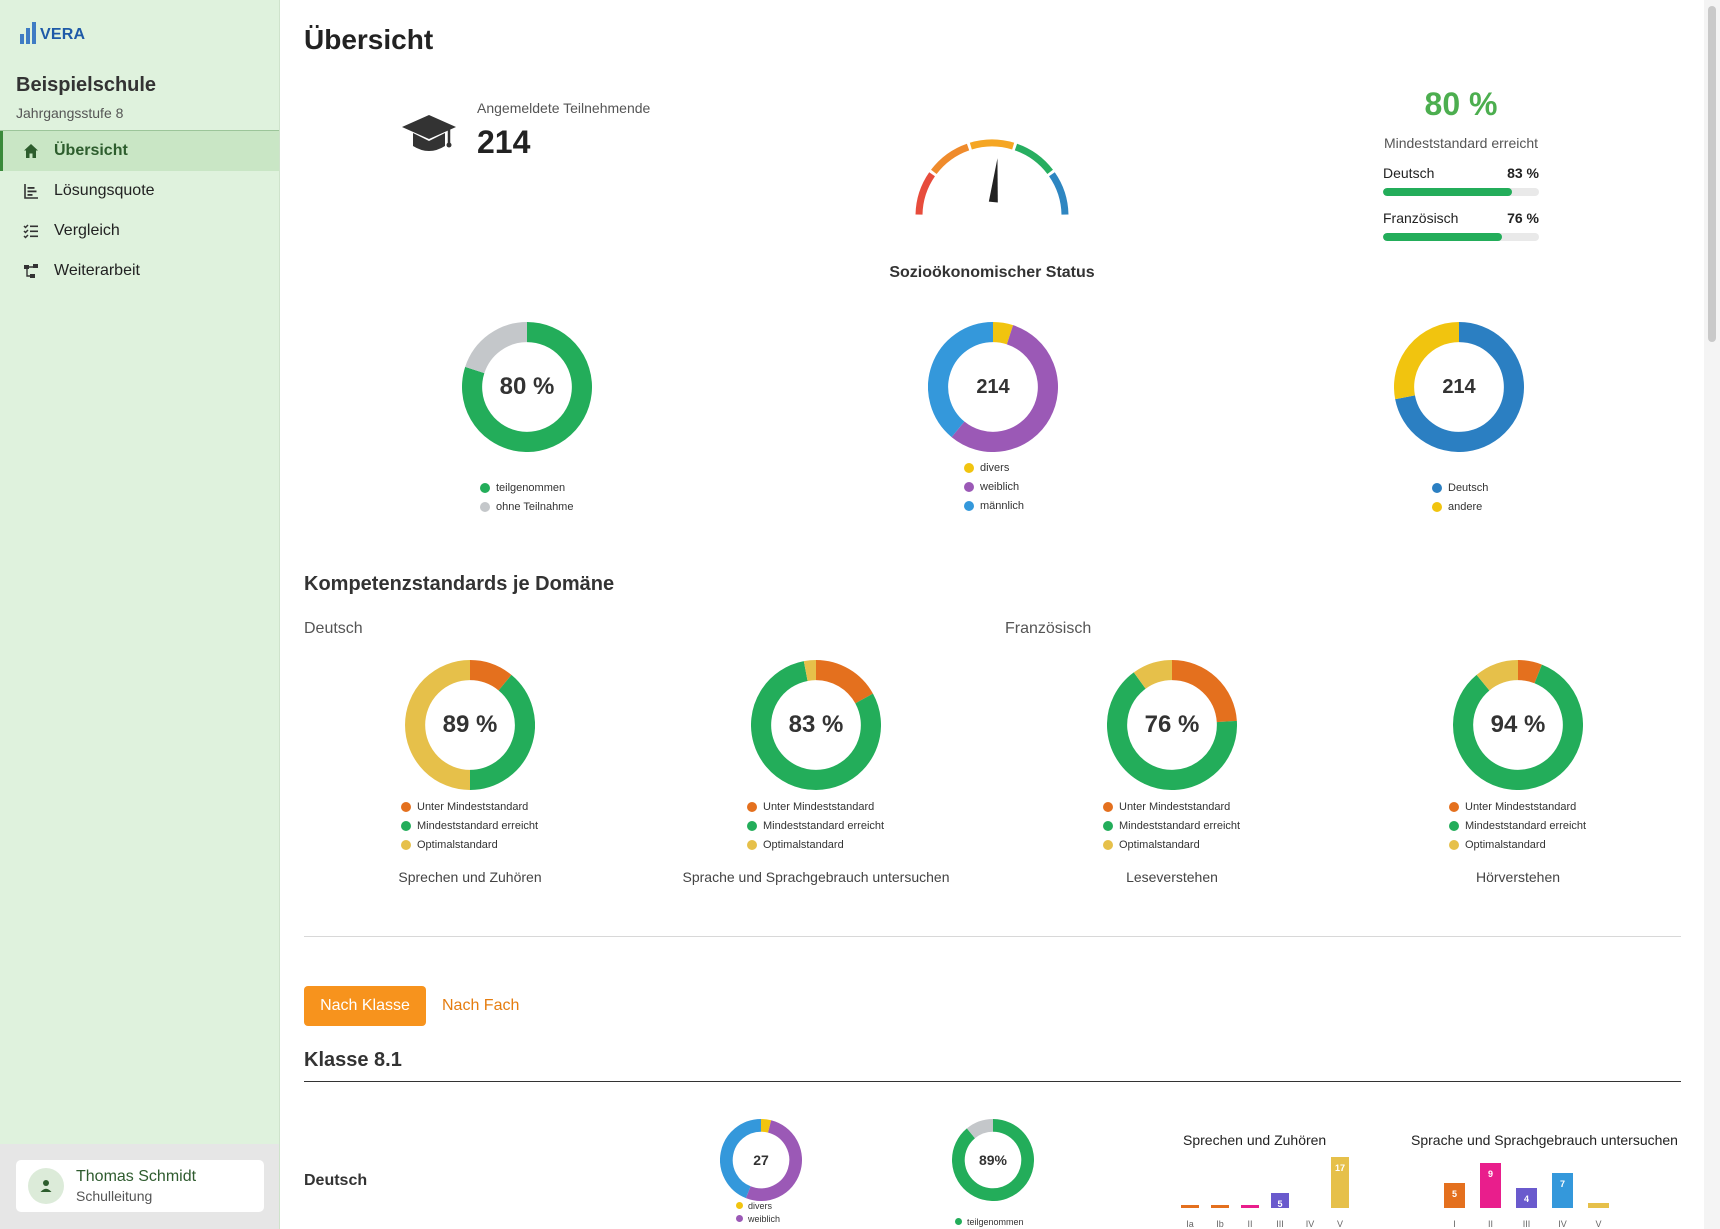 This screenshot has height=1229, width=1720. What do you see at coordinates (526, 497) in the screenshot?
I see `participation-legend: teilgenommen ohne Teilnahme` at bounding box center [526, 497].